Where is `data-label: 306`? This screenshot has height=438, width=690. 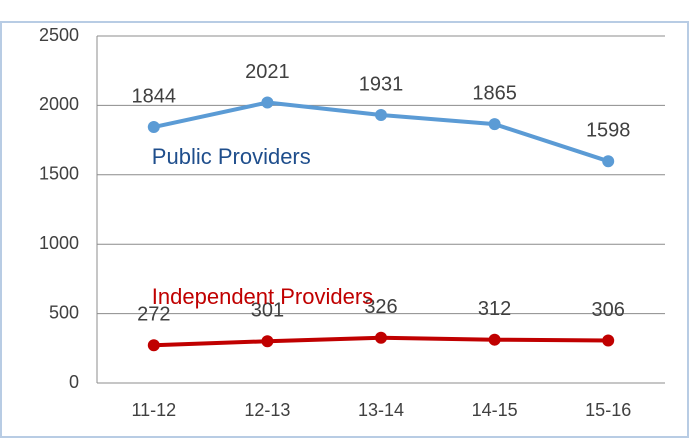
data-label: 306 is located at coordinates (608, 310).